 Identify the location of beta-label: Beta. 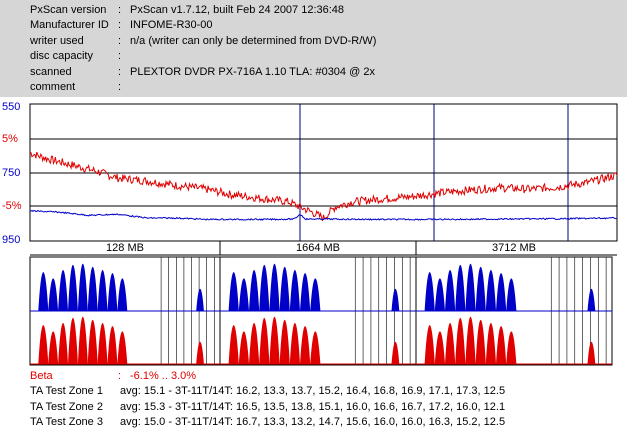
(41, 376).